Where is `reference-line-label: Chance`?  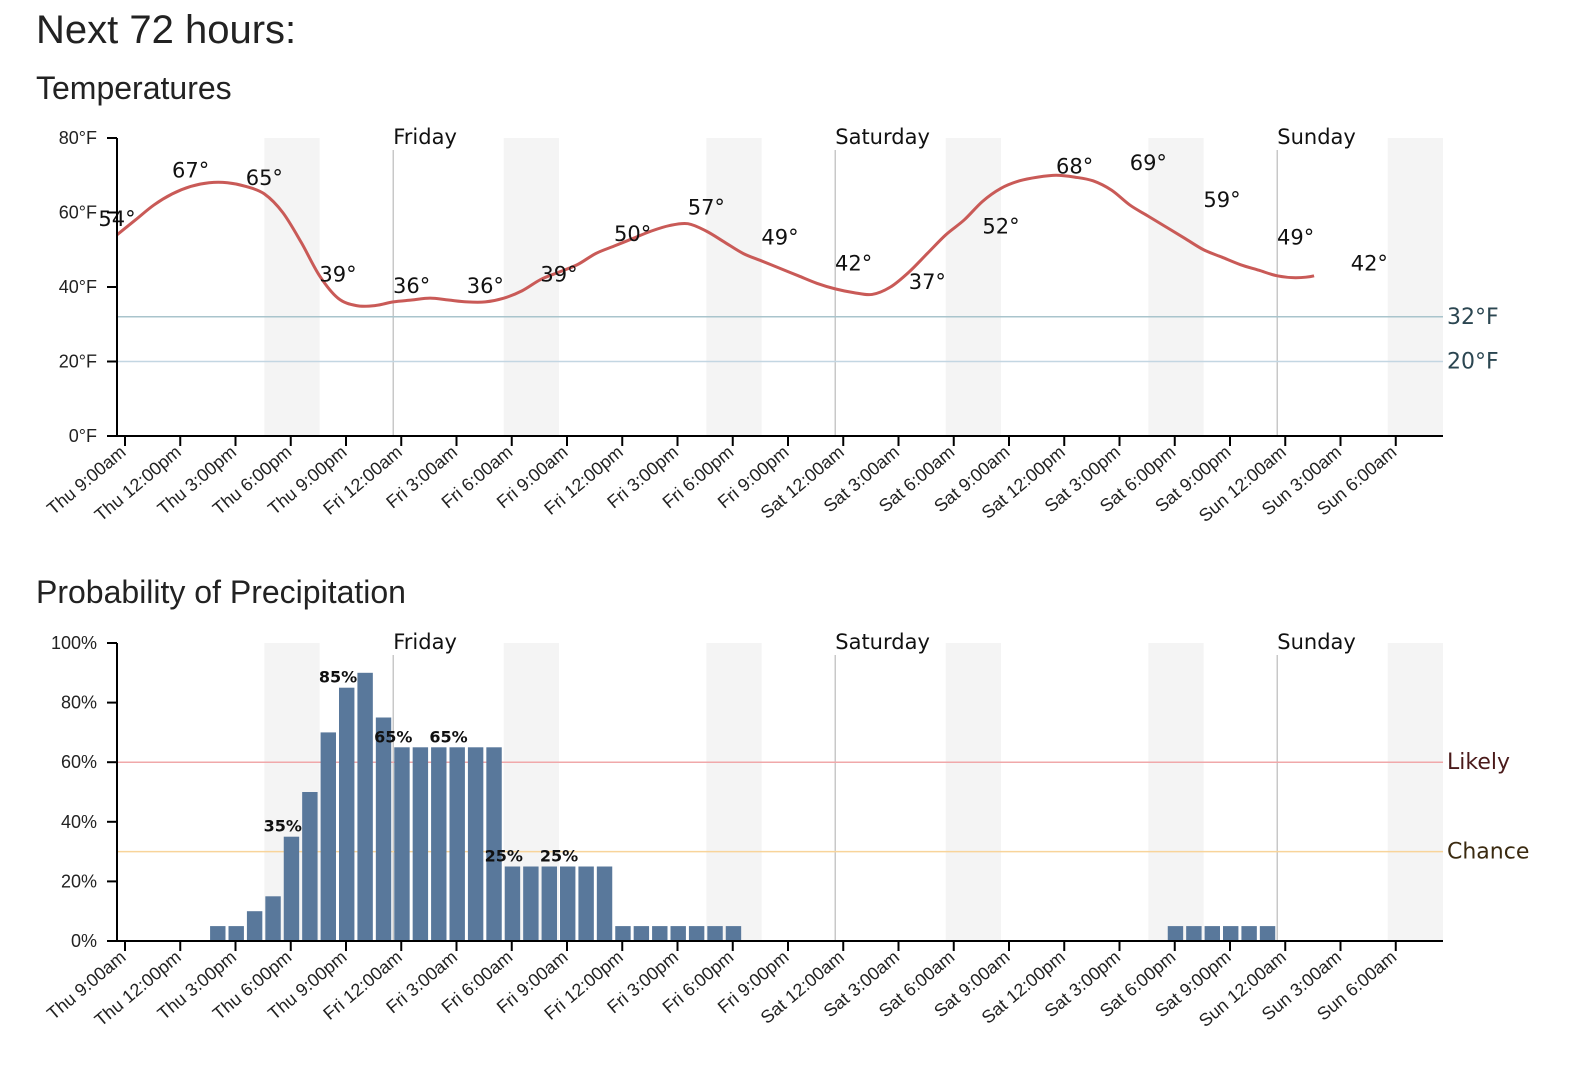
reference-line-label: Chance is located at coordinates (1488, 852).